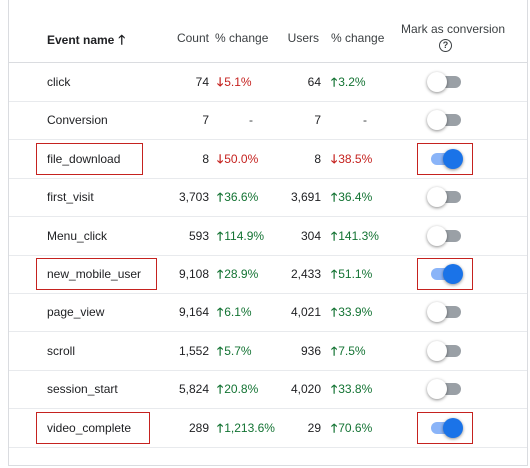 Image resolution: width=530 pixels, height=468 pixels. Describe the element at coordinates (198, 427) in the screenshot. I see `count-cell: 289` at that location.